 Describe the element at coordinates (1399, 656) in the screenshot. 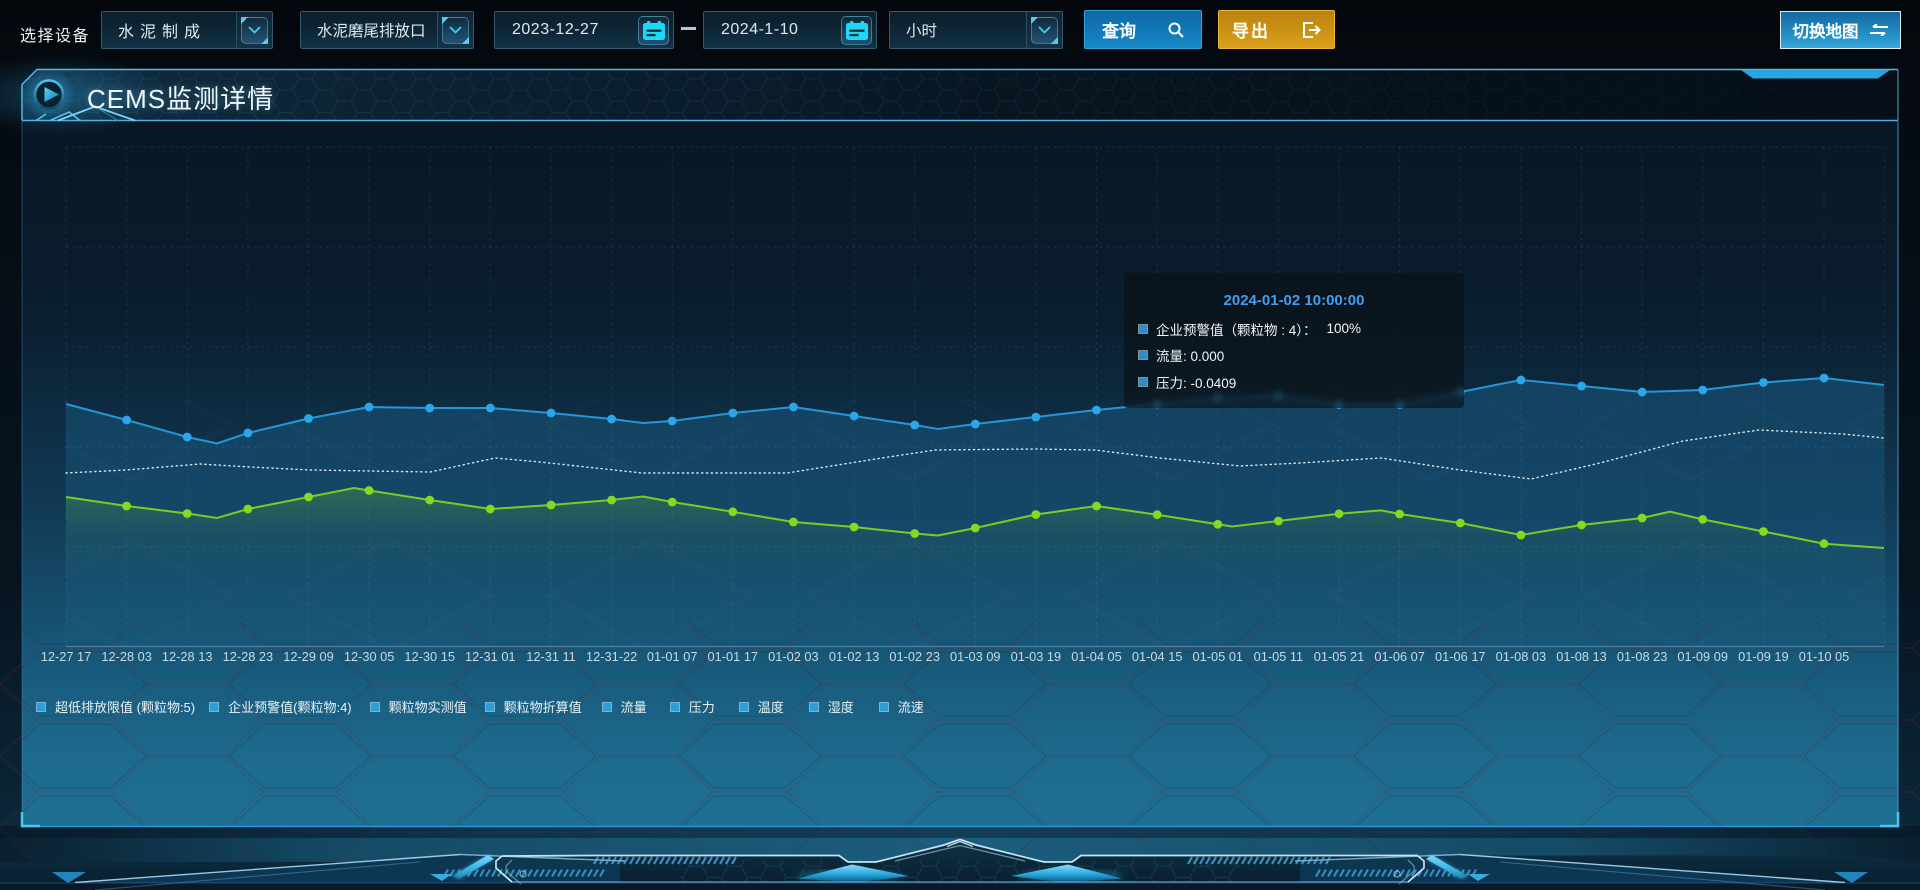

I see `svg-text: 01-06 07` at that location.